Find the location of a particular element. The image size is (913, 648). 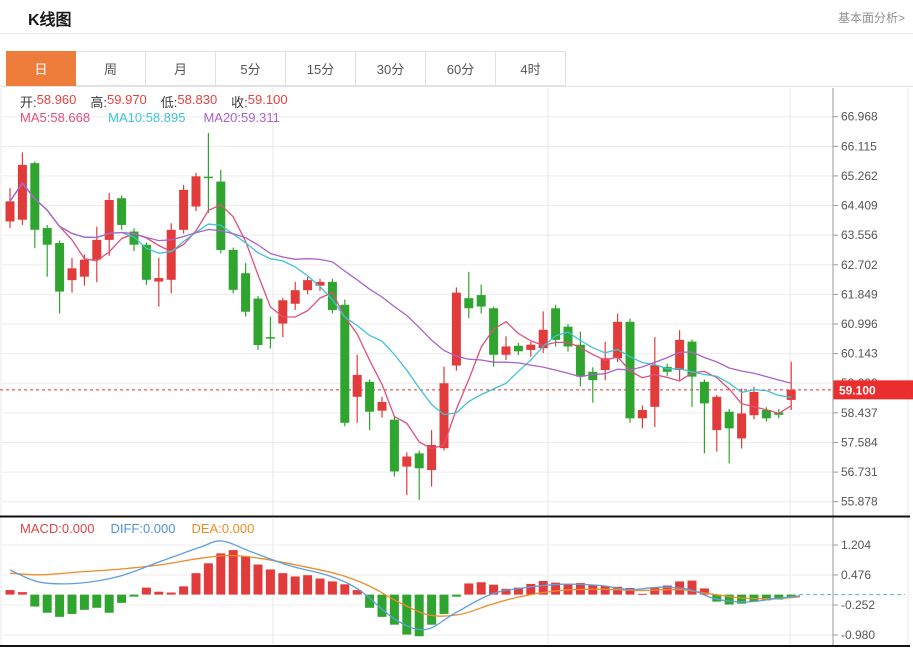

price-axis-label: 60.996 is located at coordinates (859, 324).